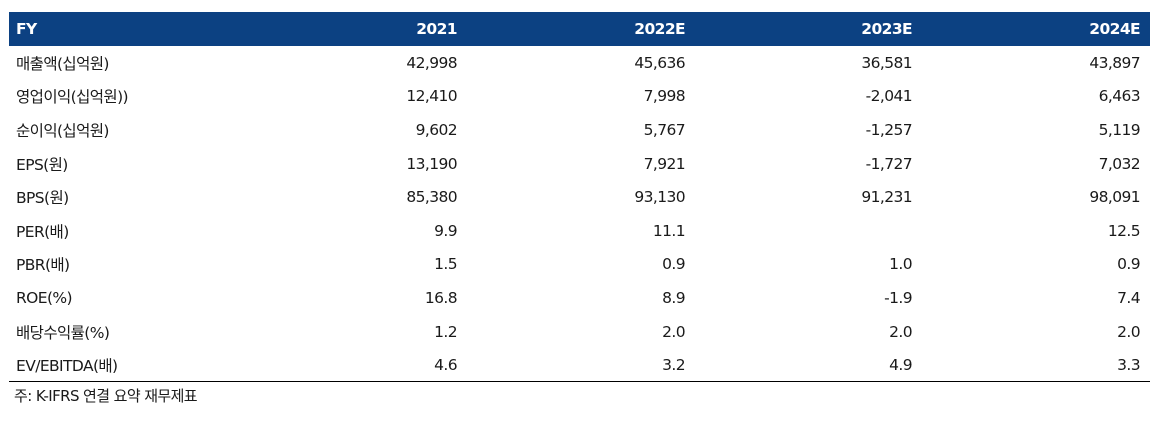 The image size is (1166, 434). I want to click on cell-value: 12.5, so click(1124, 230).